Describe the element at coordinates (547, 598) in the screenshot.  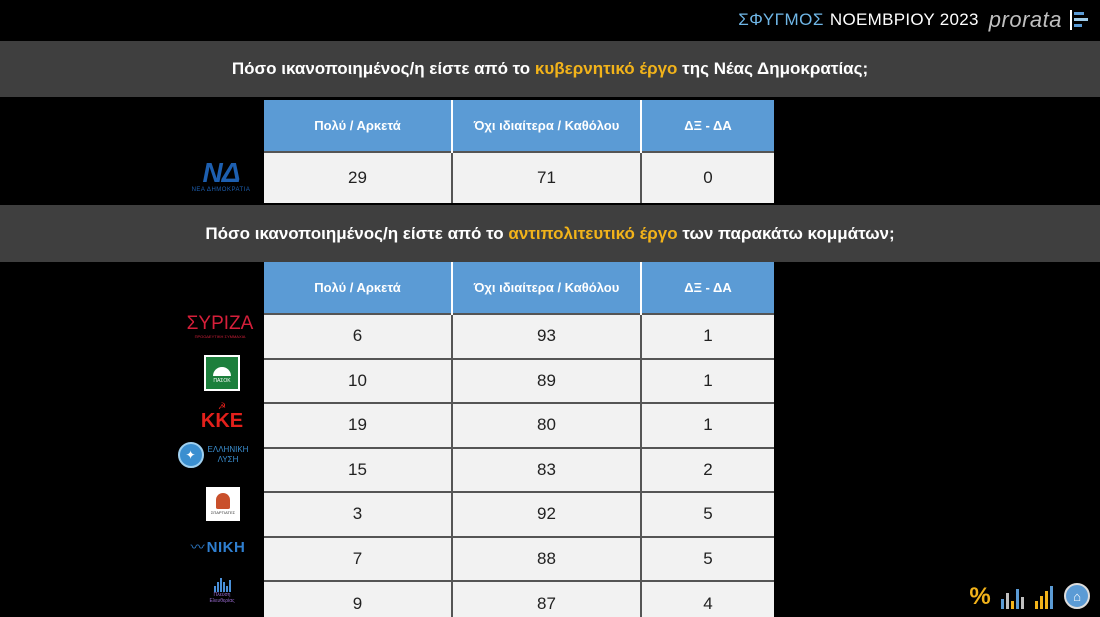
I see `table-cell: 87` at that location.